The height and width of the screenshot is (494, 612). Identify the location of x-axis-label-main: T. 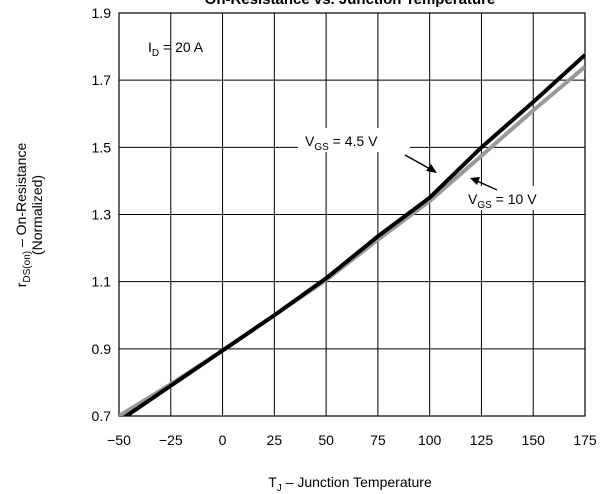
(272, 482).